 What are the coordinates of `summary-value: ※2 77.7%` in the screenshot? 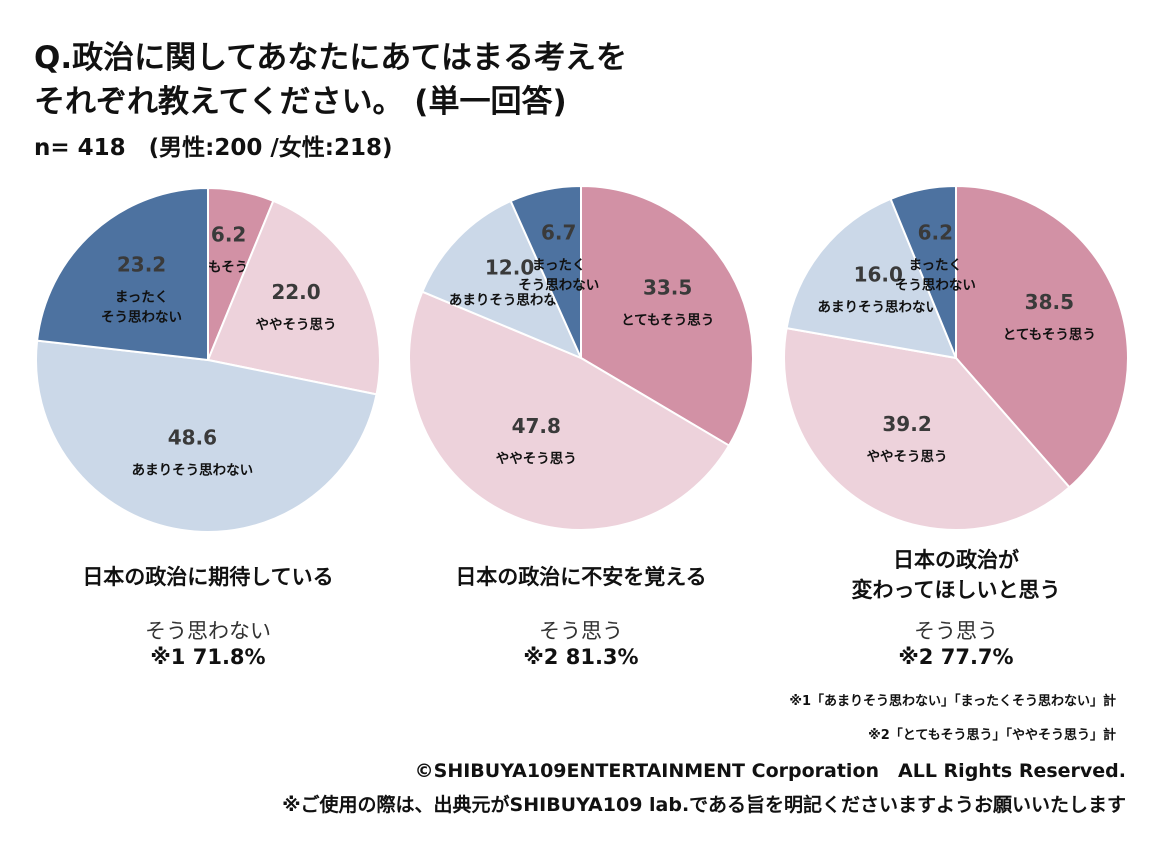 It's located at (956, 657).